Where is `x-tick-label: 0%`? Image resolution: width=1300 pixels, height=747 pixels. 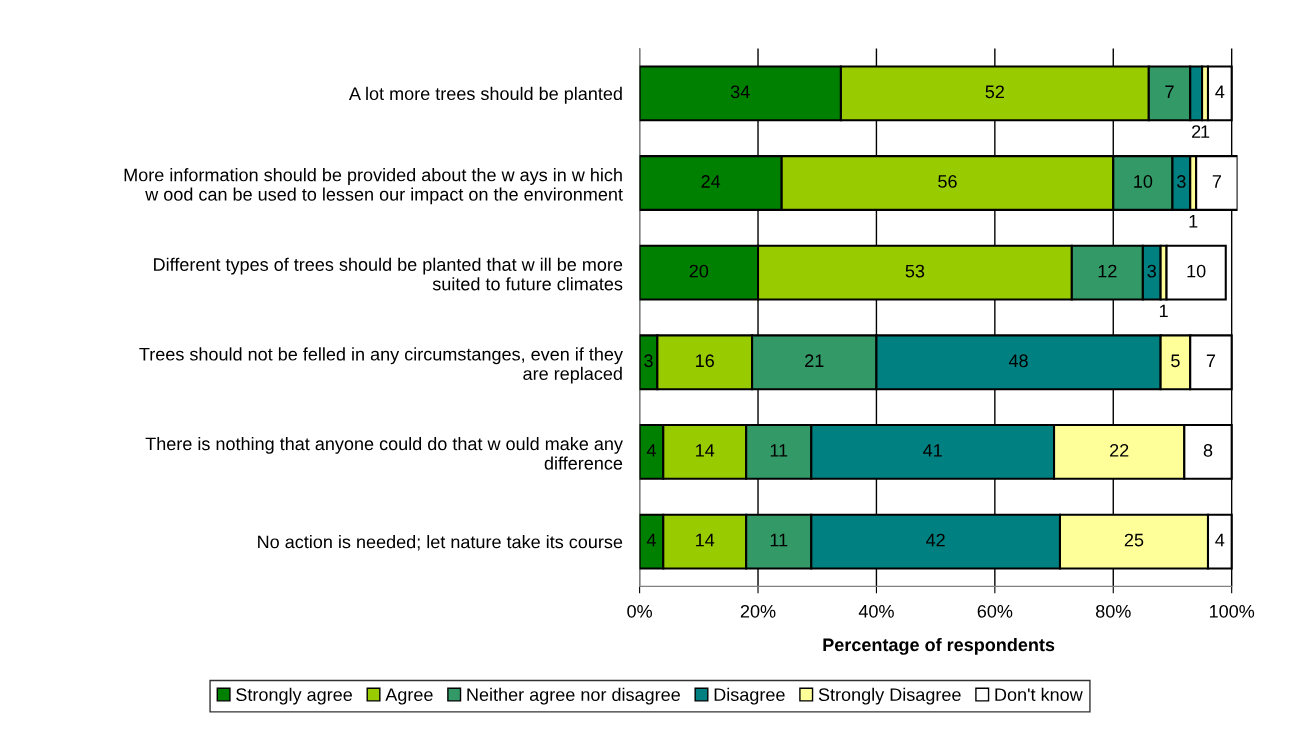
x-tick-label: 0% is located at coordinates (640, 611).